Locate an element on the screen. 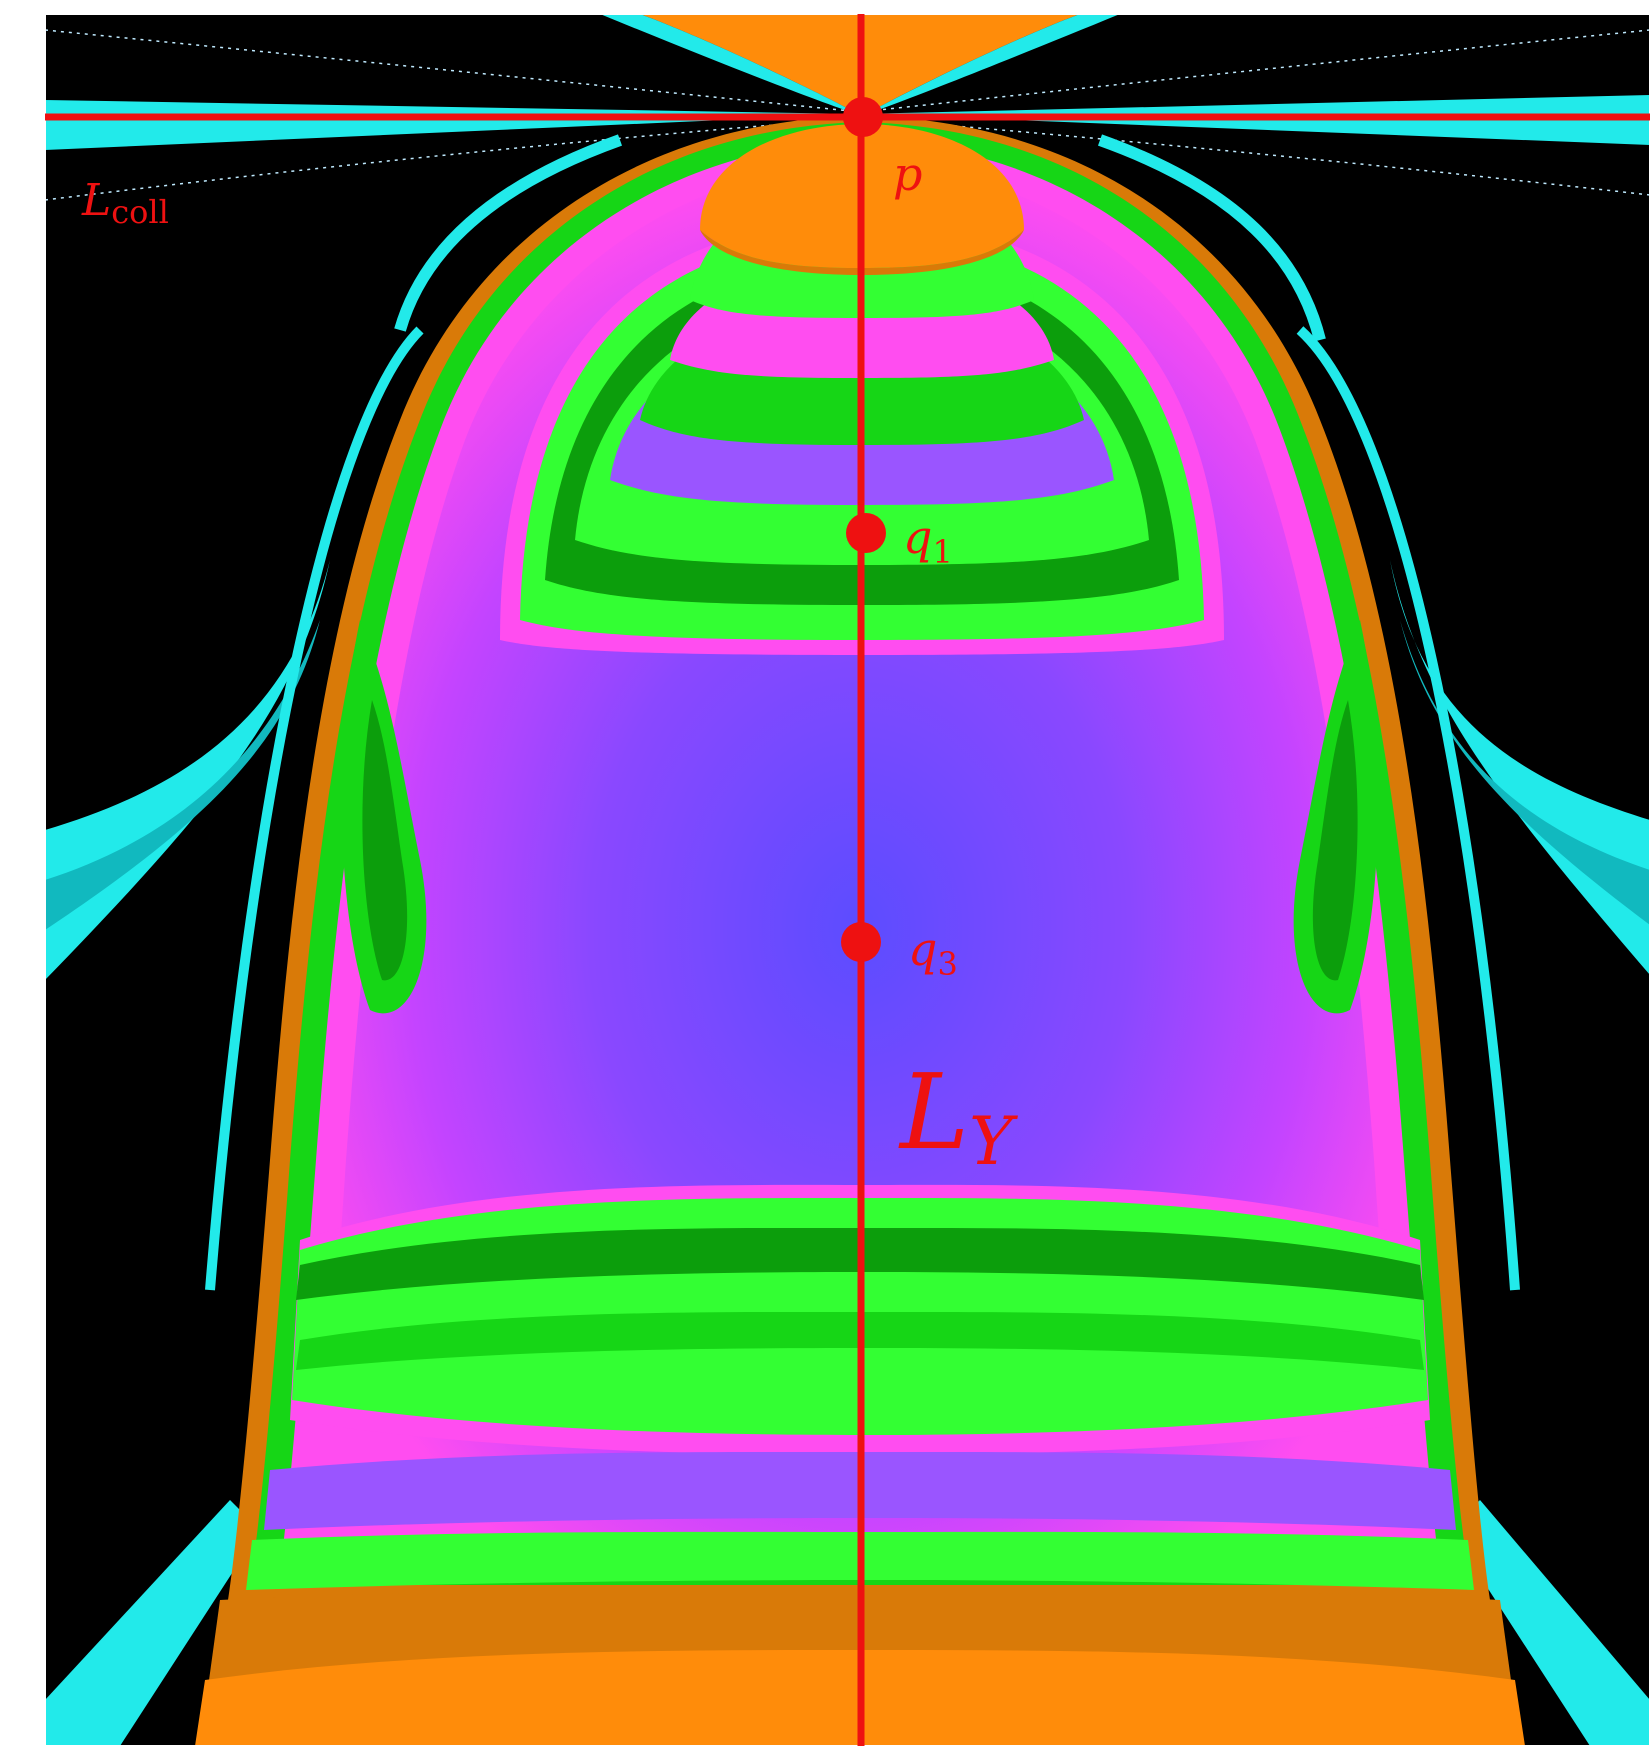 The width and height of the screenshot is (1650, 1746). cyan-rim-top-right is located at coordinates (991, 65).